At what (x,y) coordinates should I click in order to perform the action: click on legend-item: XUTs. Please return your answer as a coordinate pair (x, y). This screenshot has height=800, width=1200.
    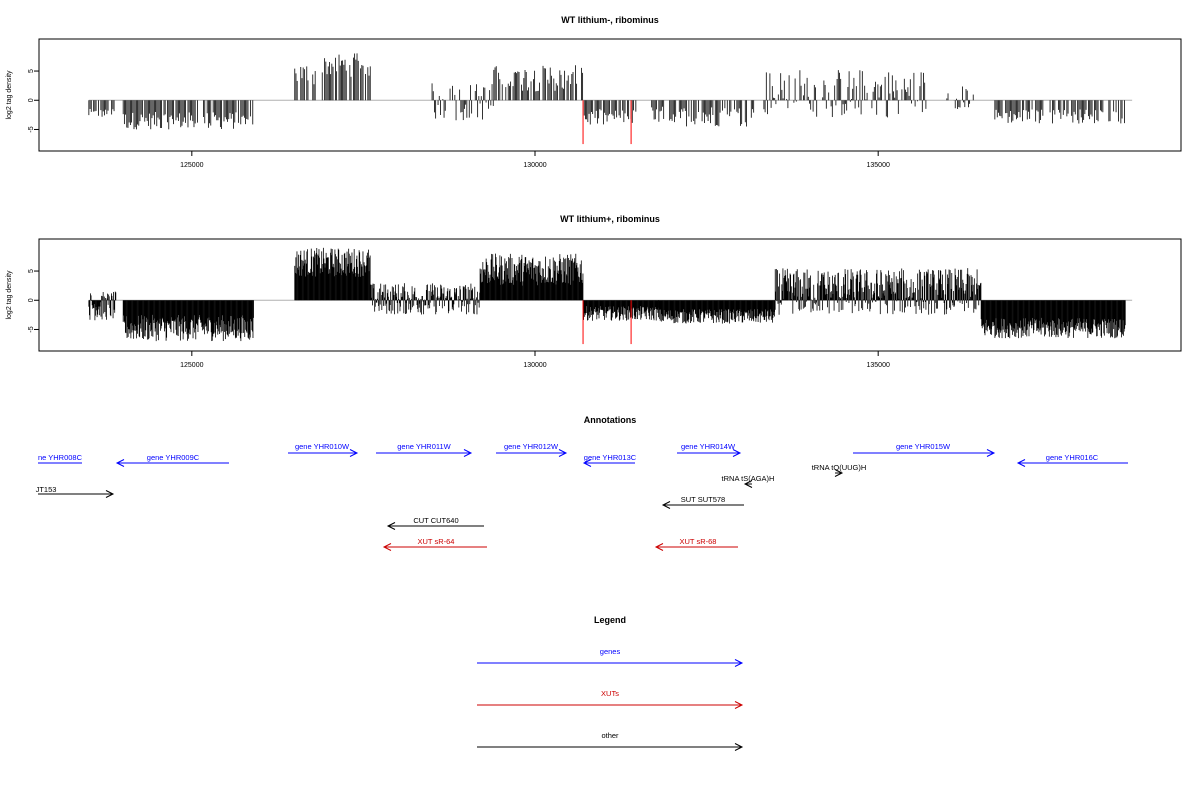
    Looking at the image, I should click on (610, 699).